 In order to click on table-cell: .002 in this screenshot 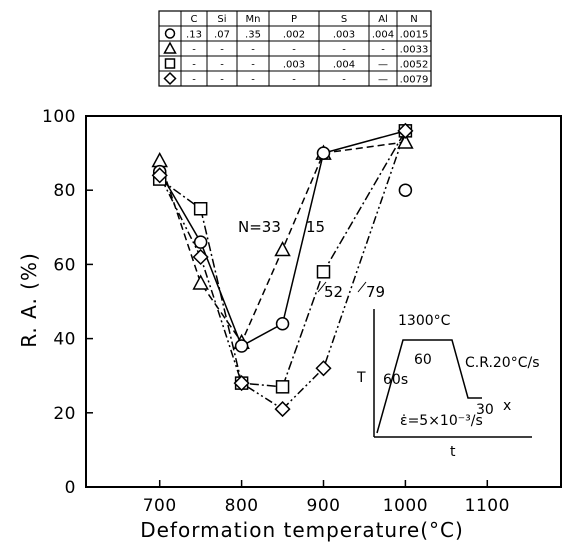, I will do `click(294, 35)`.